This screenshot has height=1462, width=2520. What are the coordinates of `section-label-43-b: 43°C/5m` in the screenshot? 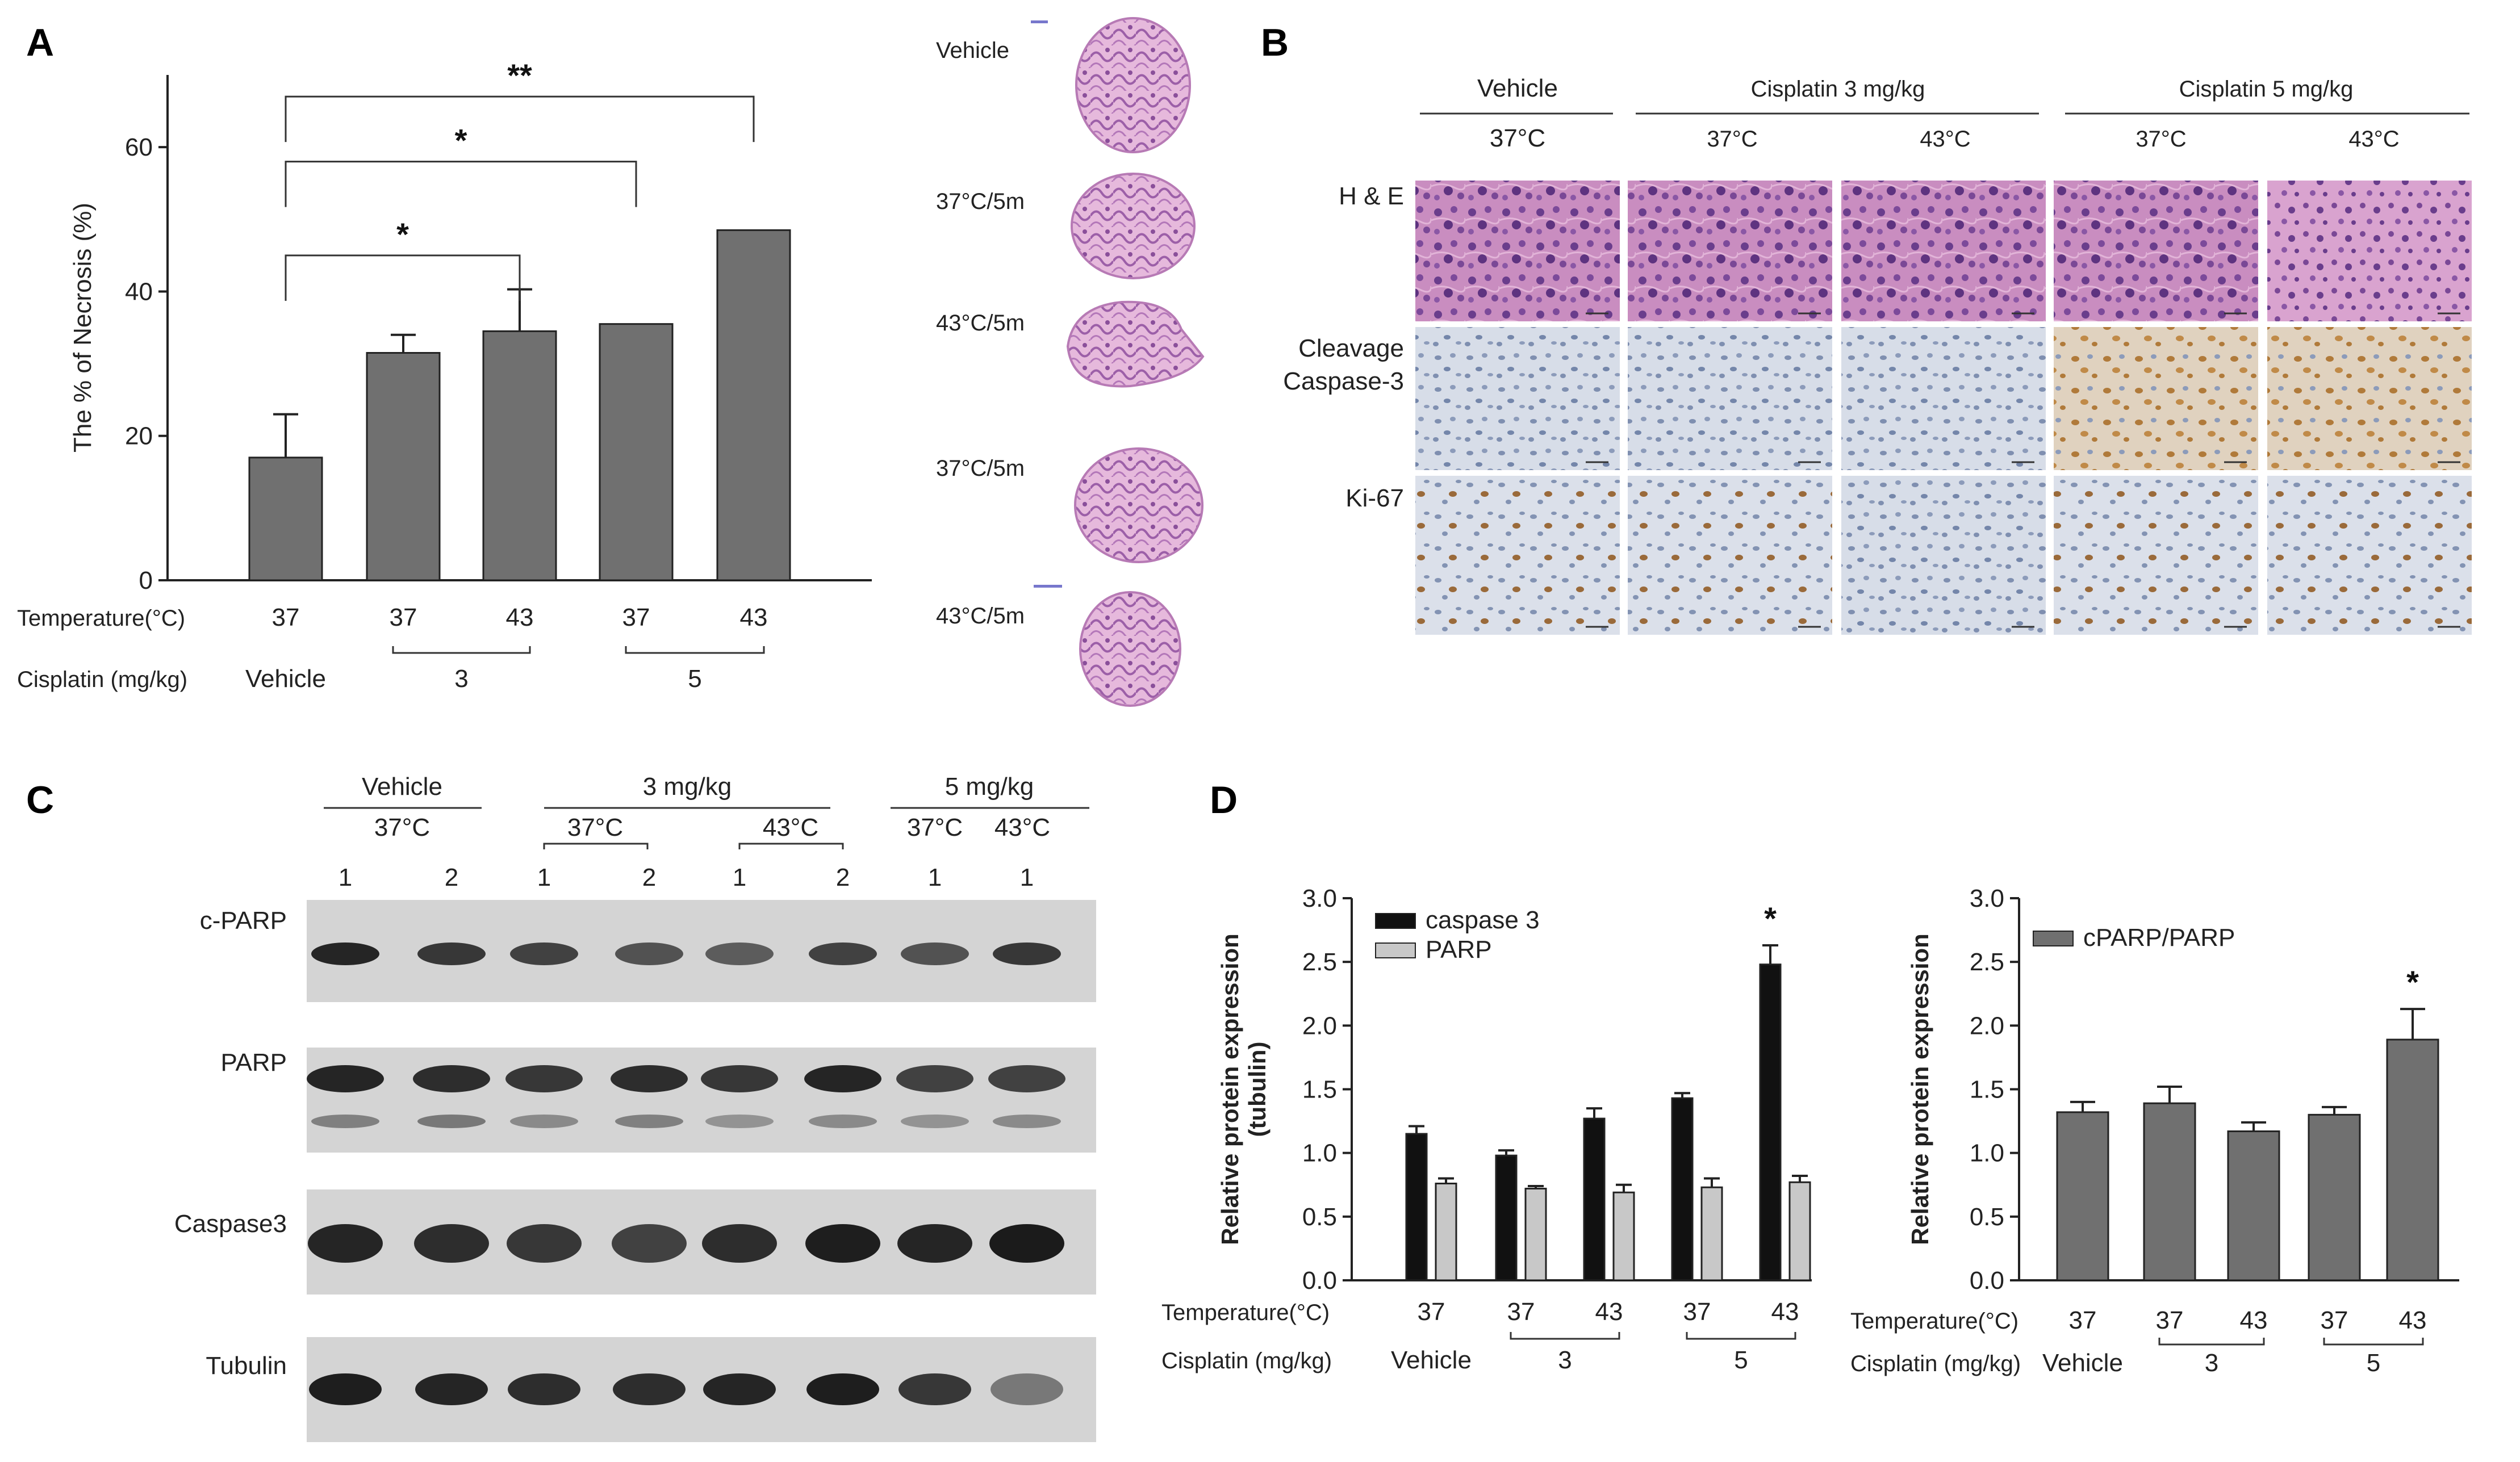 It's located at (980, 616).